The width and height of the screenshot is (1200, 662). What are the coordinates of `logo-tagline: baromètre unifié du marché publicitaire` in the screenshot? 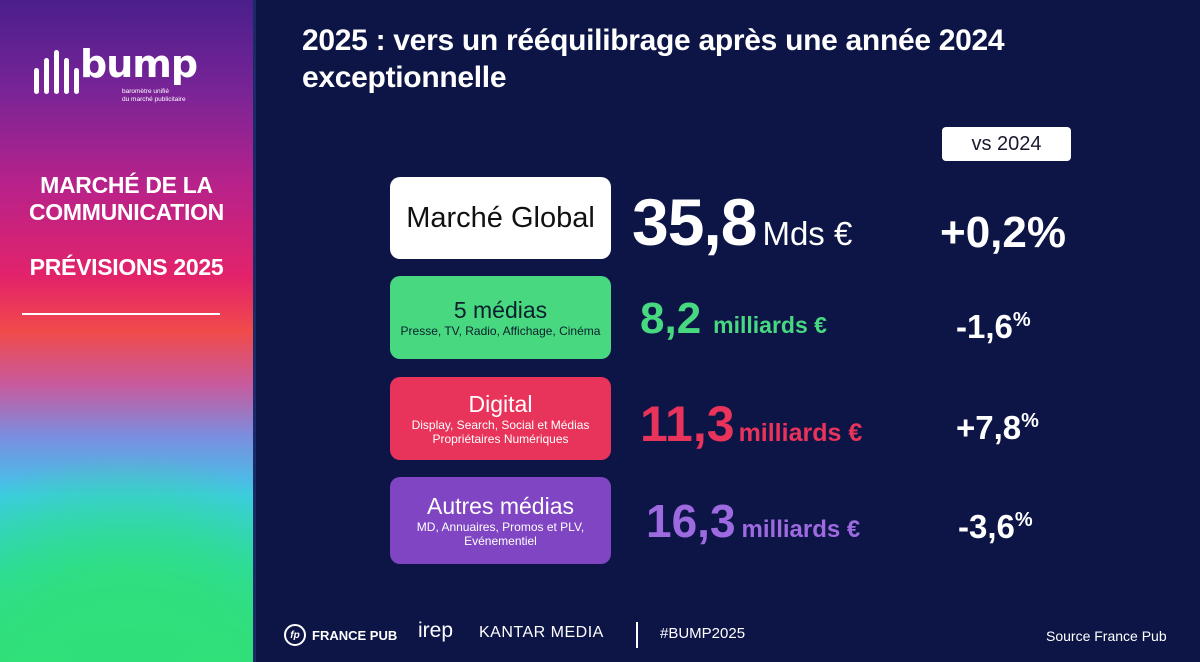 It's located at (154, 95).